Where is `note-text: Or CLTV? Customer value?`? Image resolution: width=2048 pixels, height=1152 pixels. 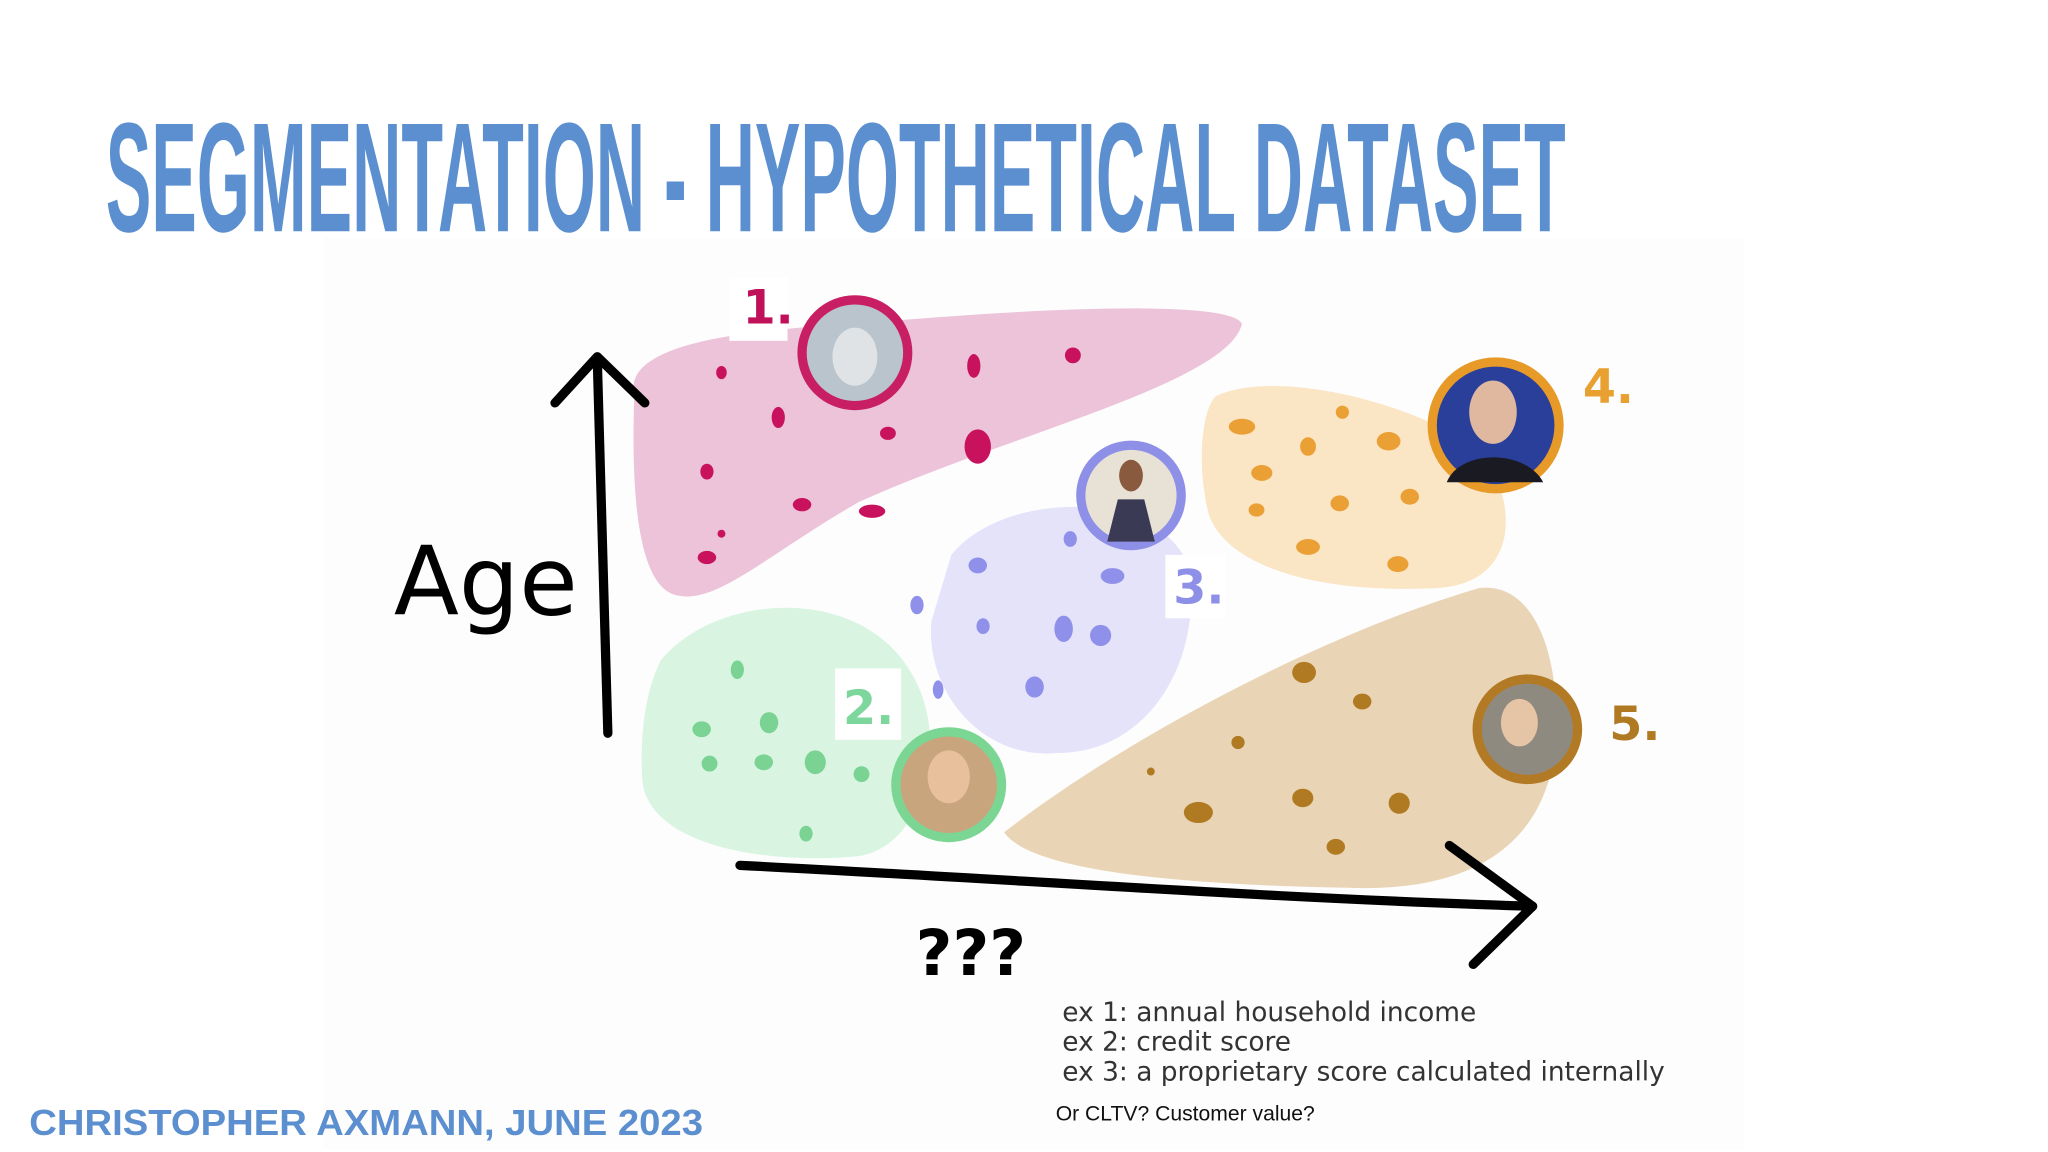
note-text: Or CLTV? Customer value? is located at coordinates (1185, 1113).